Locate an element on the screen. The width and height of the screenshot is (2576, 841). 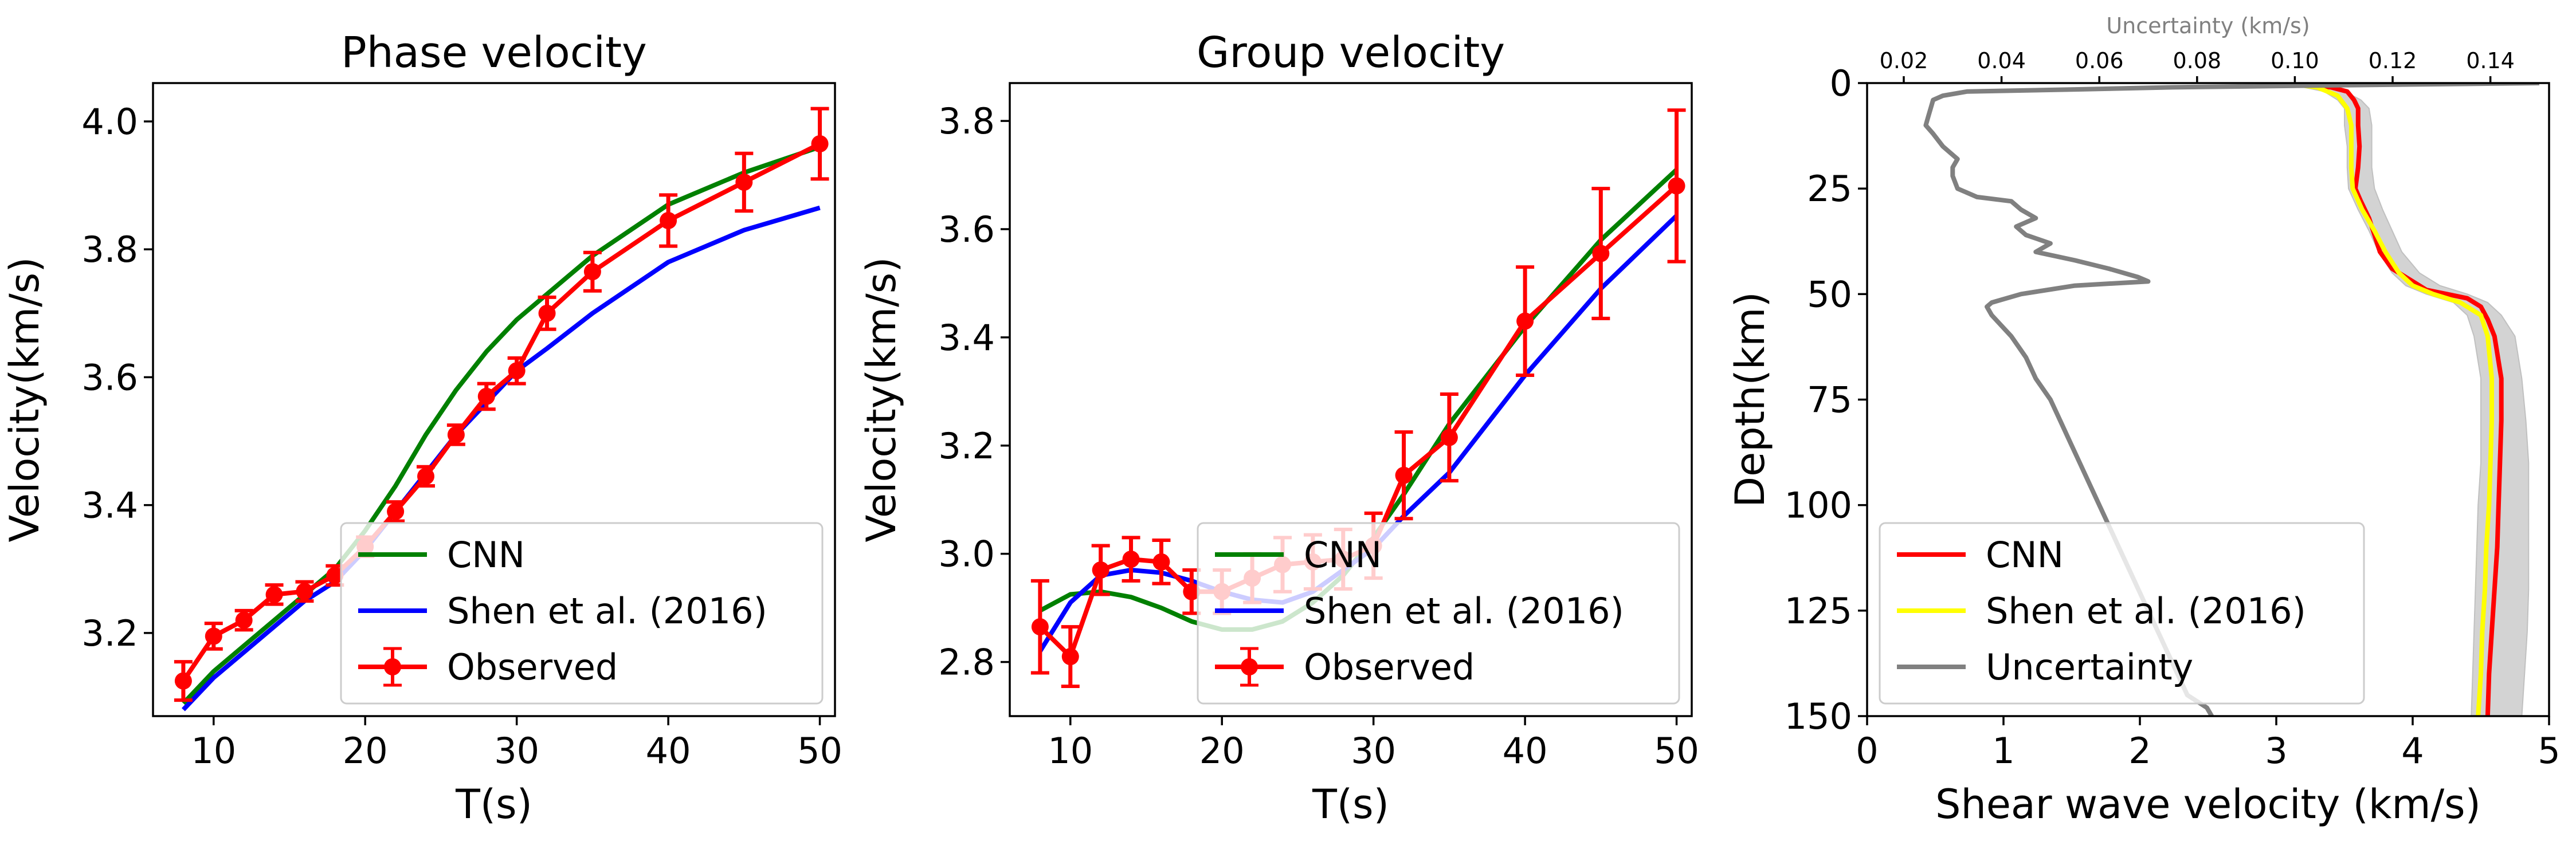
y-tick-label: 2.8 is located at coordinates (966, 662).